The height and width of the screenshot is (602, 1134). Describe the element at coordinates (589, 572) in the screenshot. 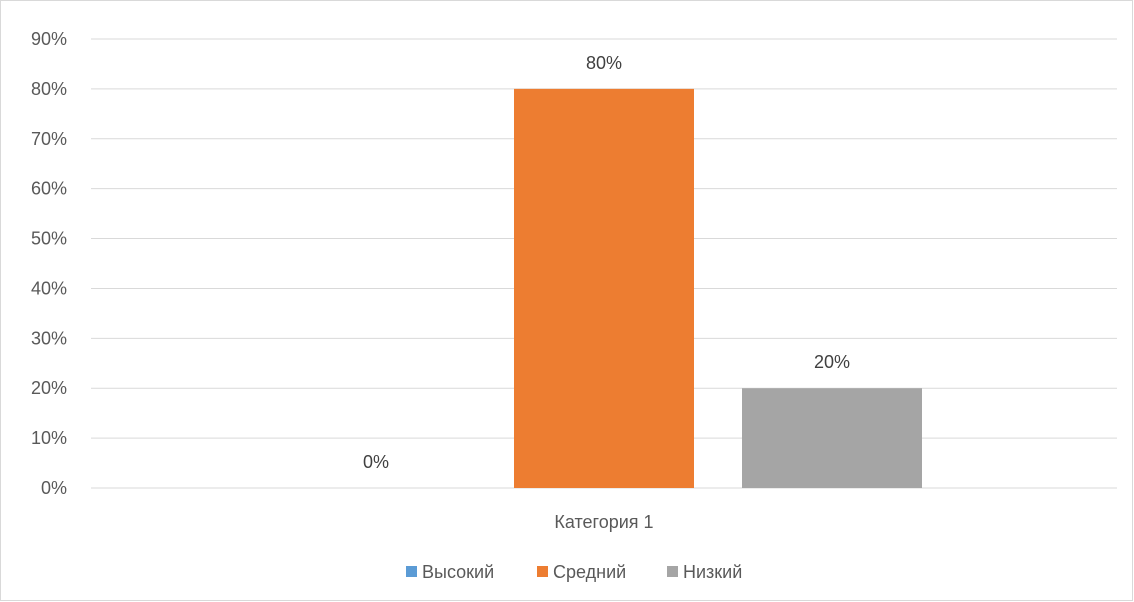

I see `legend-label-2: Средний` at that location.